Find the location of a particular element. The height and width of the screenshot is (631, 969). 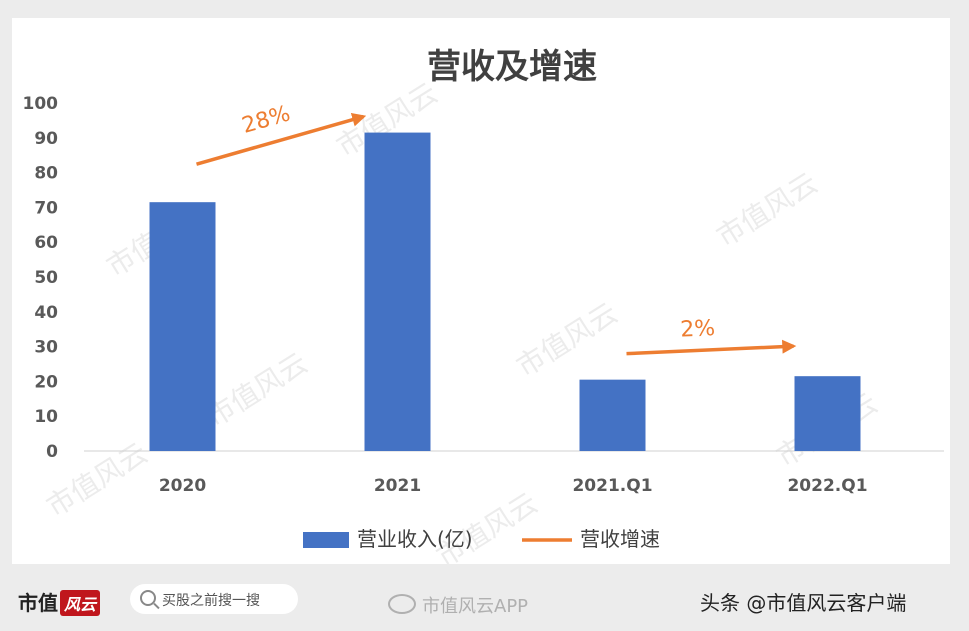

bar-2021.Q1 is located at coordinates (612, 415).